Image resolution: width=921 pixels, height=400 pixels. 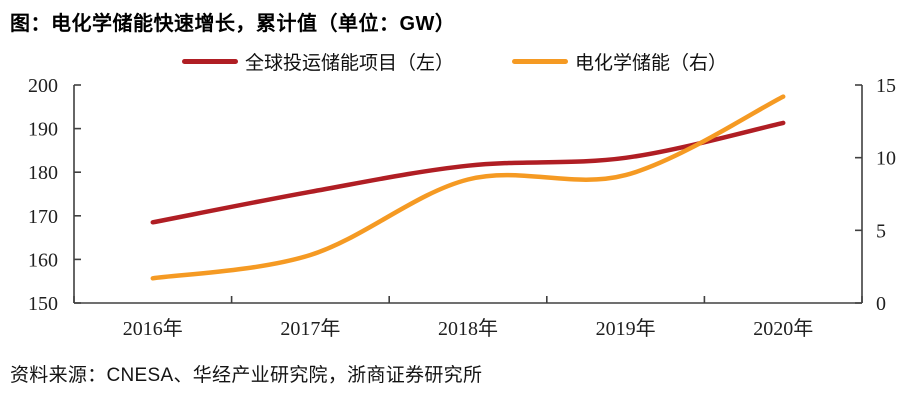 What do you see at coordinates (651, 63) in the screenshot?
I see `legend-label: 电化学储能（右）` at bounding box center [651, 63].